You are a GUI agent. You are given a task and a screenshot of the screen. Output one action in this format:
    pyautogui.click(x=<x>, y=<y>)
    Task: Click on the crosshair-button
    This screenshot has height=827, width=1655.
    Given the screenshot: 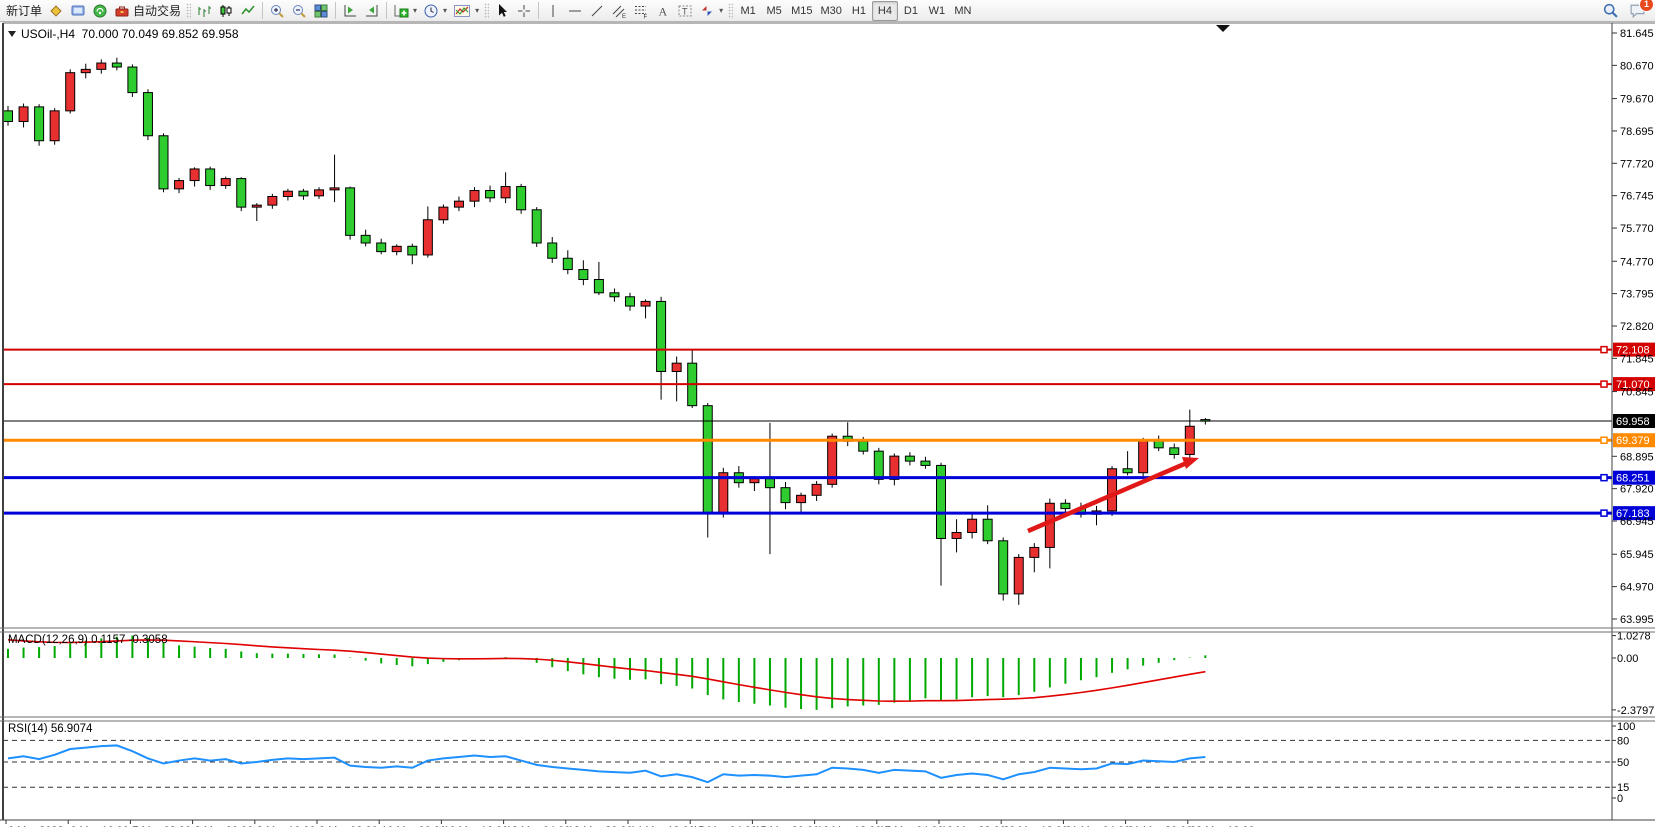 What is the action you would take?
    pyautogui.click(x=524, y=11)
    